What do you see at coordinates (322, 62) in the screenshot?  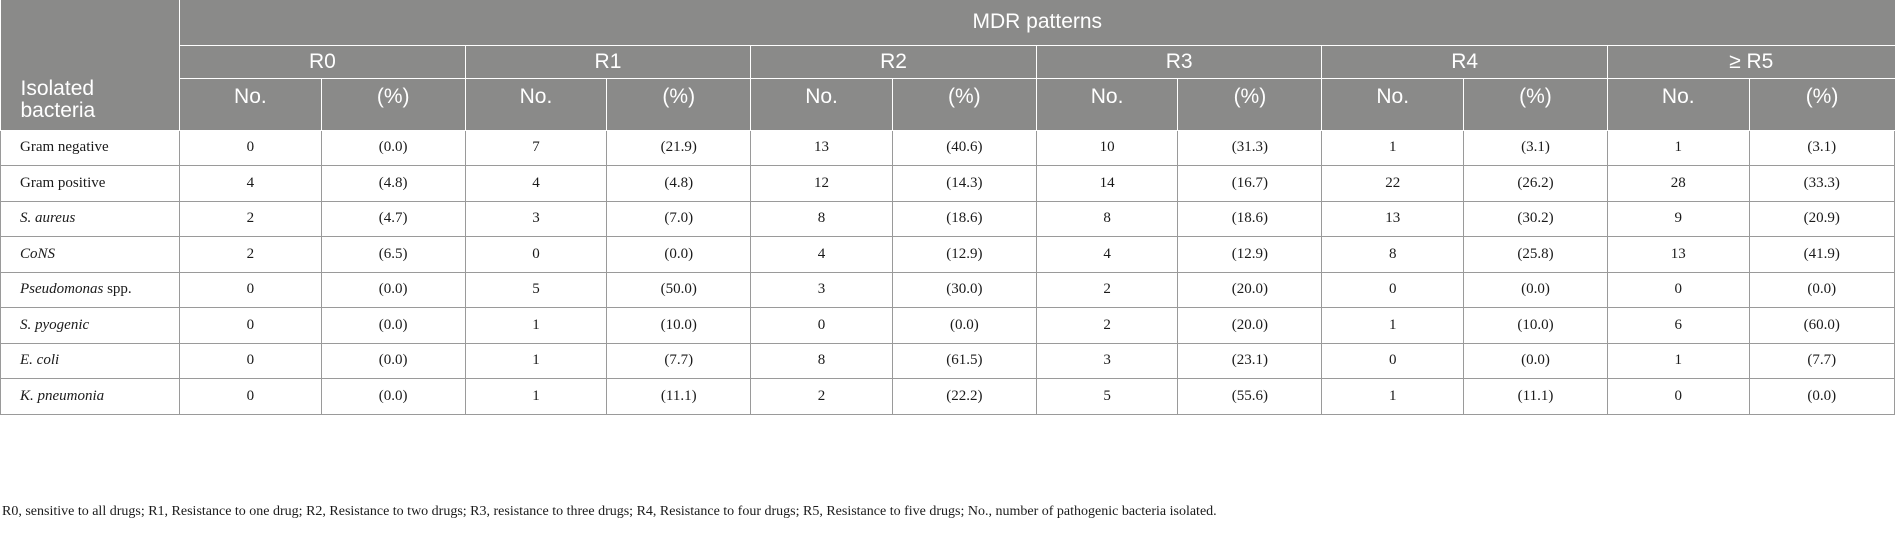 I see `pattern-header-0: R0` at bounding box center [322, 62].